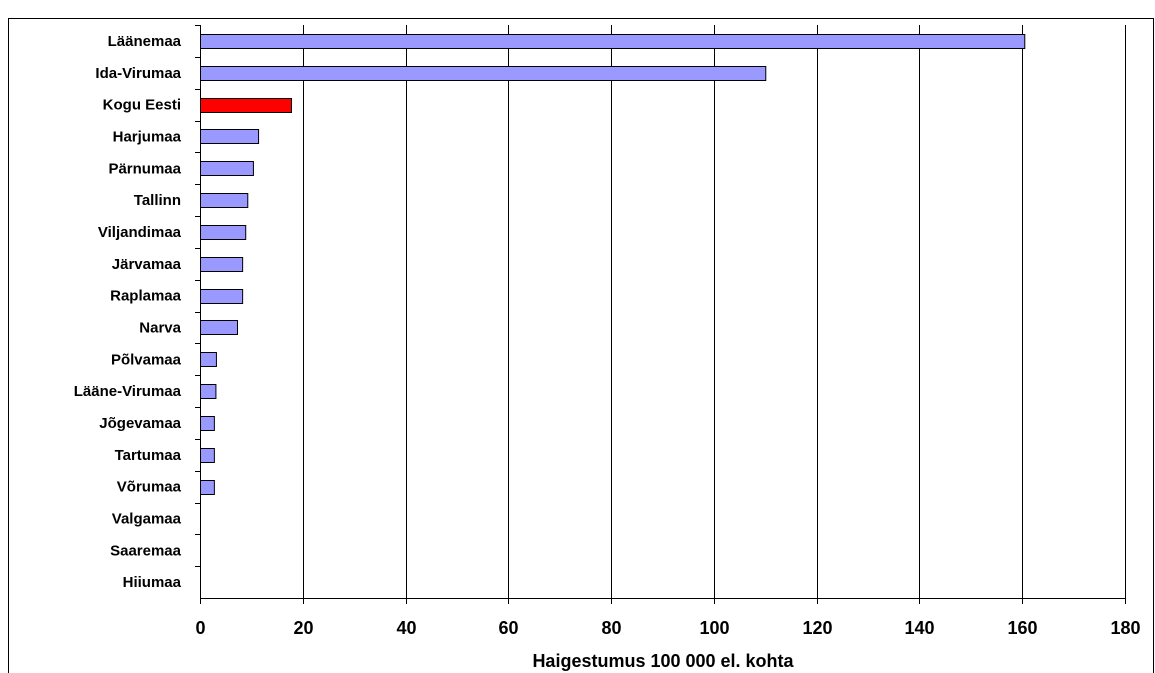  Describe the element at coordinates (303, 628) in the screenshot. I see `x-tick-label: 20` at that location.